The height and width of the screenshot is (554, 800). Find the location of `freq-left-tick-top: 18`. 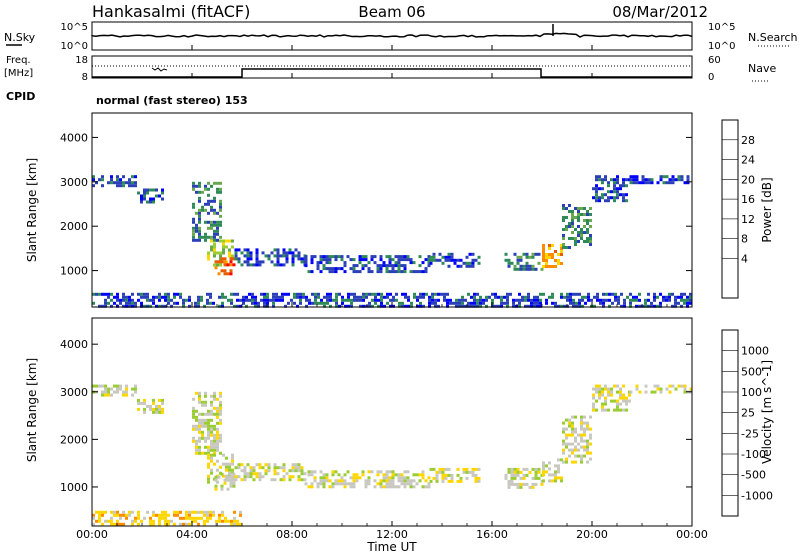

freq-left-tick-top: 18 is located at coordinates (81, 60).